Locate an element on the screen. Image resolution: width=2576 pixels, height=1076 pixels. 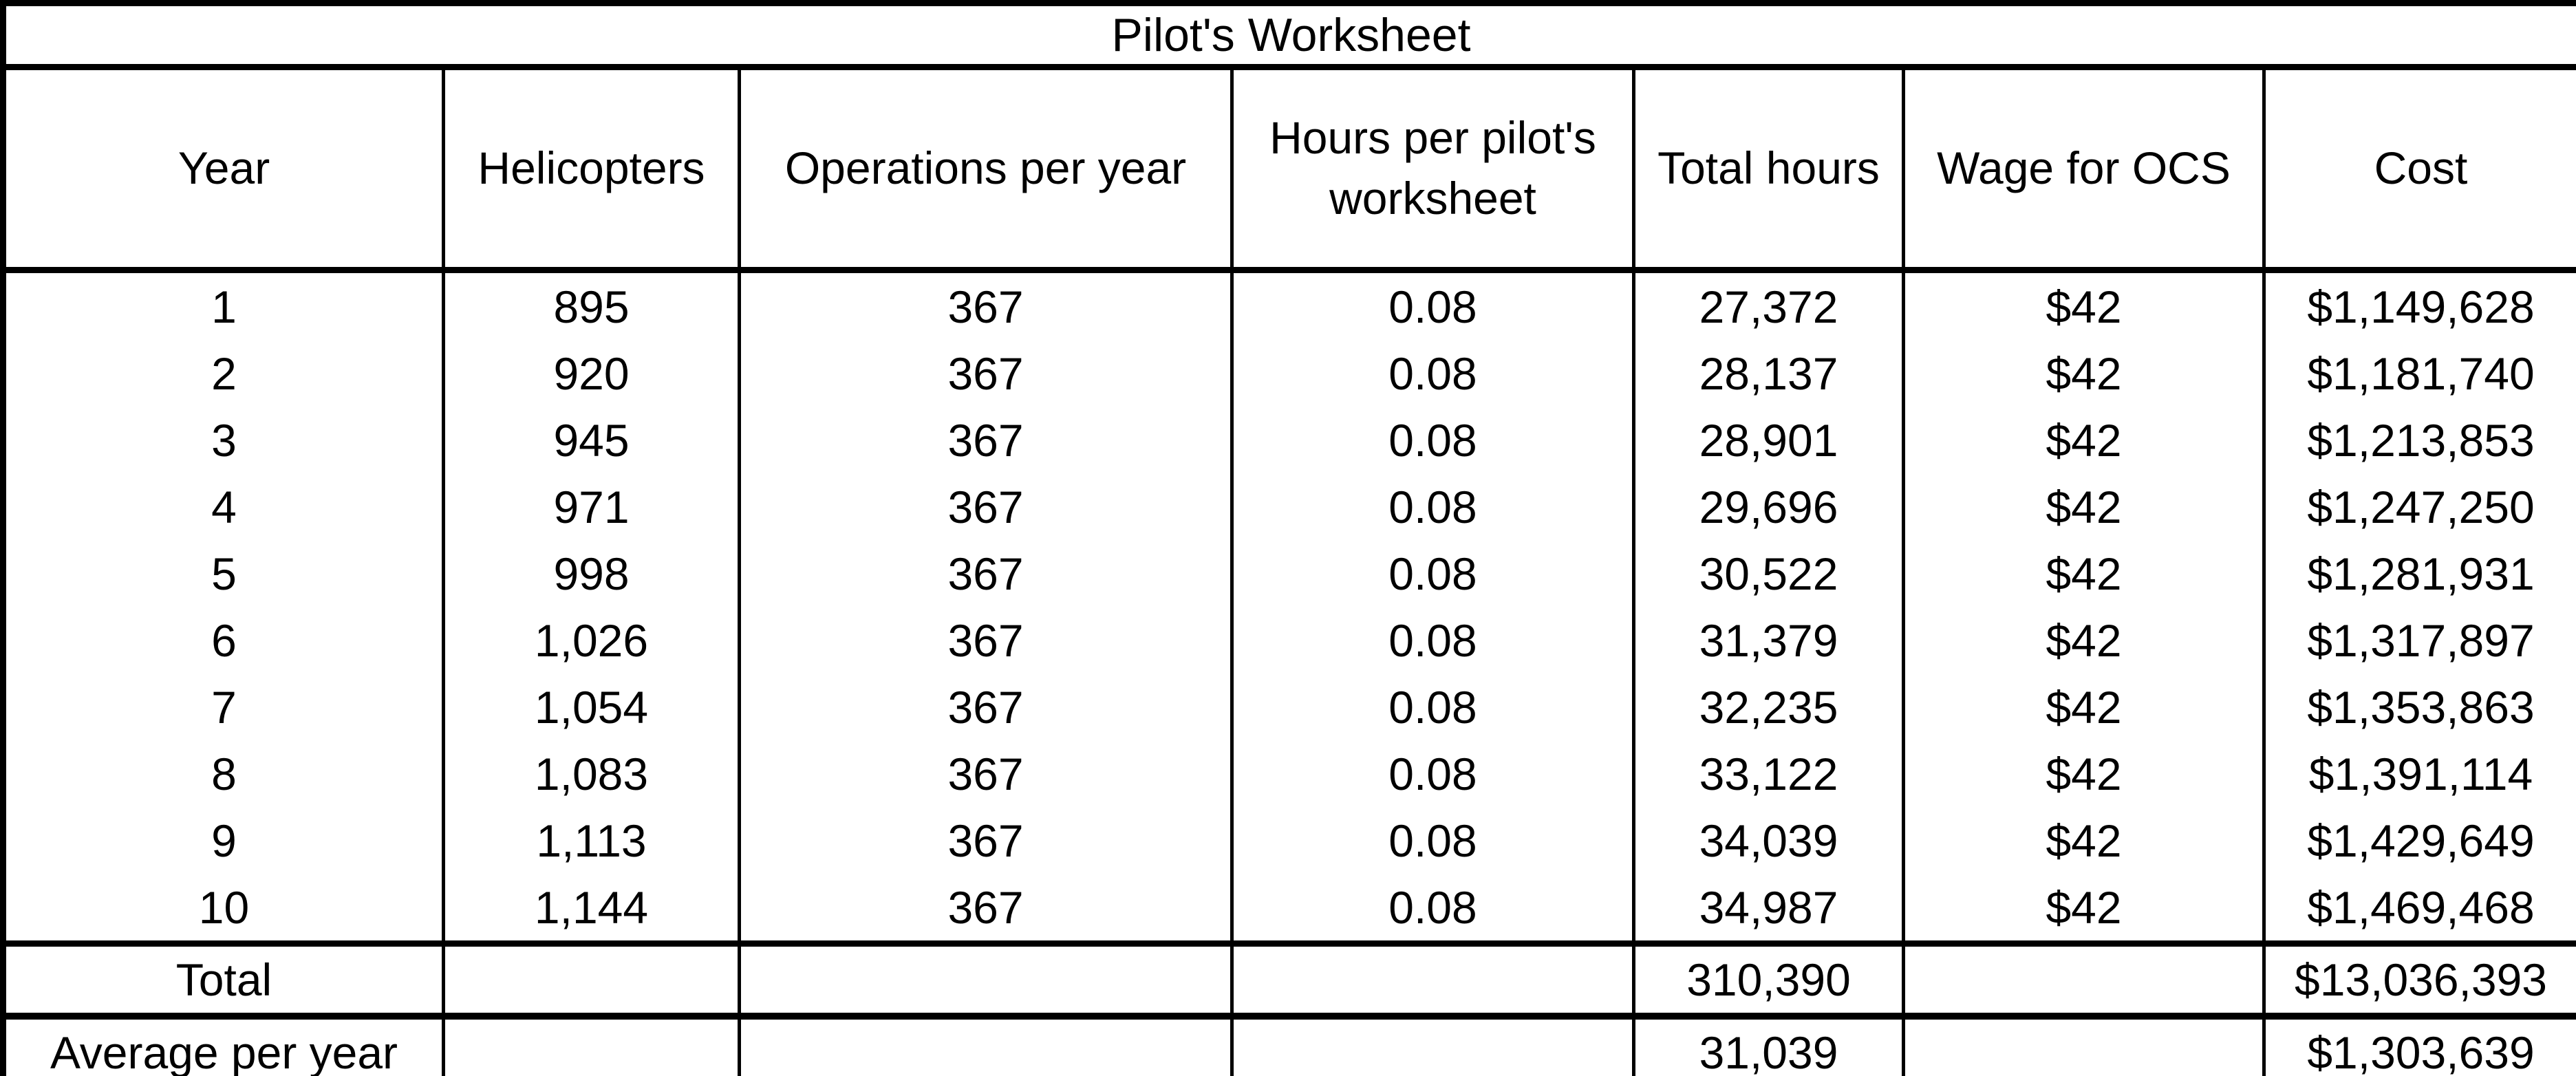
column-header-helicopters: Helicopters is located at coordinates (591, 170).